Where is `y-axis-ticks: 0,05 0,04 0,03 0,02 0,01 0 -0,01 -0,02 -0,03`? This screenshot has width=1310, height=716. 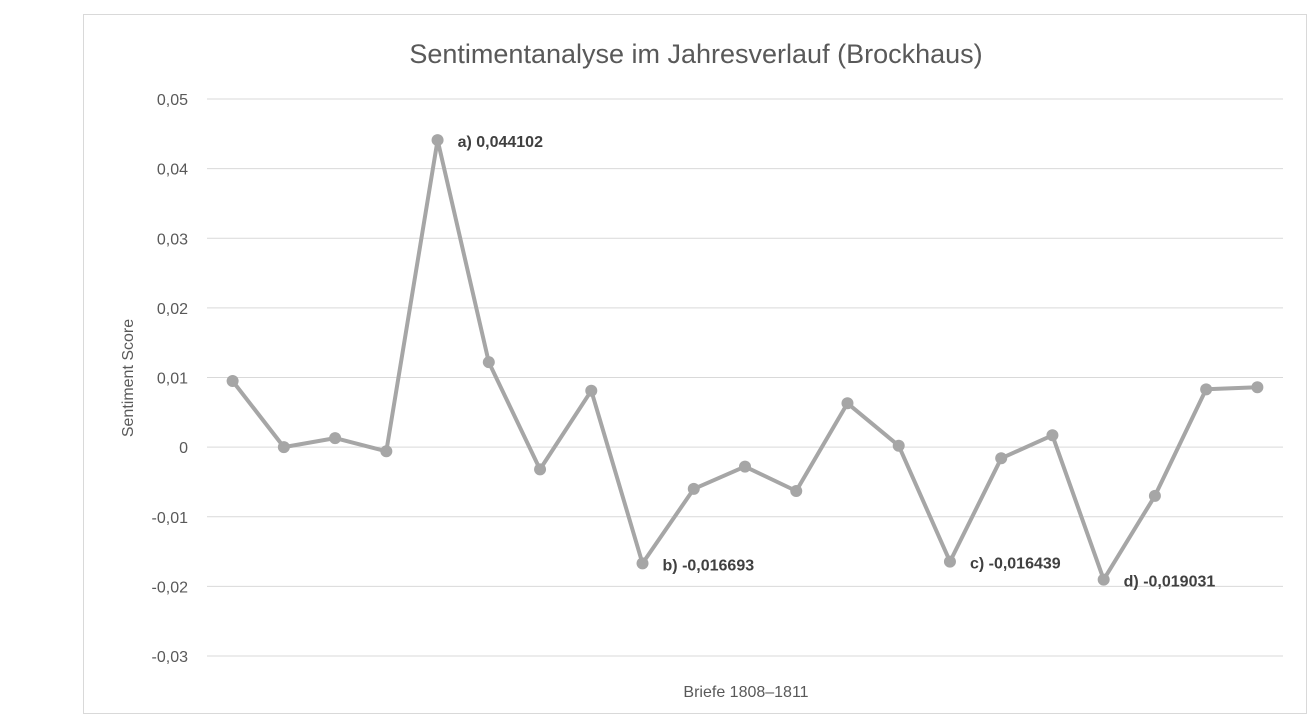 y-axis-ticks: 0,05 0,04 0,03 0,02 0,01 0 -0,01 -0,02 -0,03 is located at coordinates (170, 379).